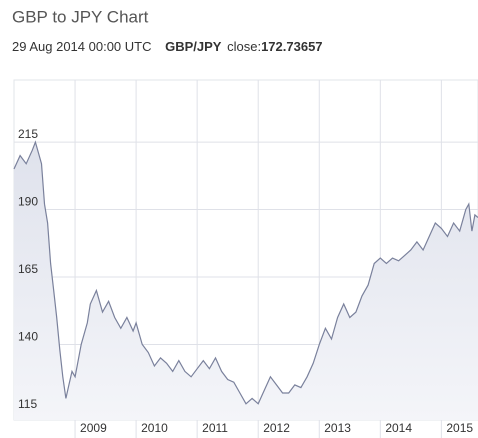  Describe the element at coordinates (459, 428) in the screenshot. I see `x-tick-label: 2015` at that location.